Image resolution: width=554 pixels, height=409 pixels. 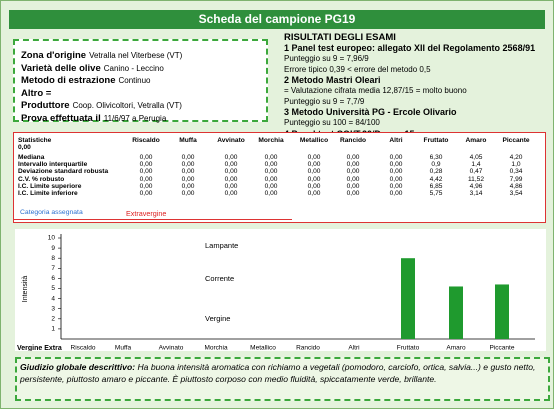 What do you see at coordinates (324, 101) in the screenshot?
I see `result-detail: Punteggio su 9 = 7,7/9` at bounding box center [324, 101].